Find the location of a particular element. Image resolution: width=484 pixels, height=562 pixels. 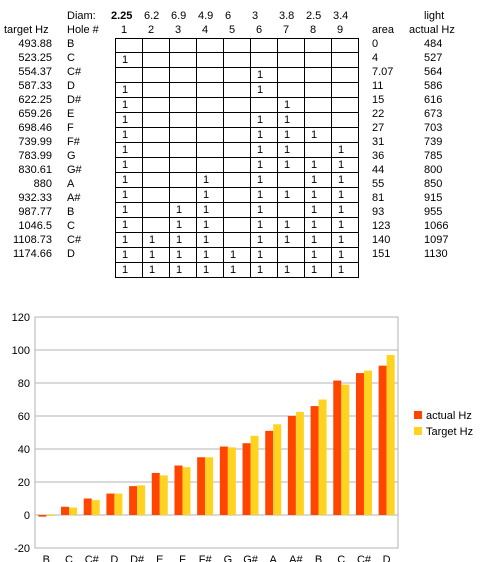

target-hz-value: 739.99 is located at coordinates (35, 142).